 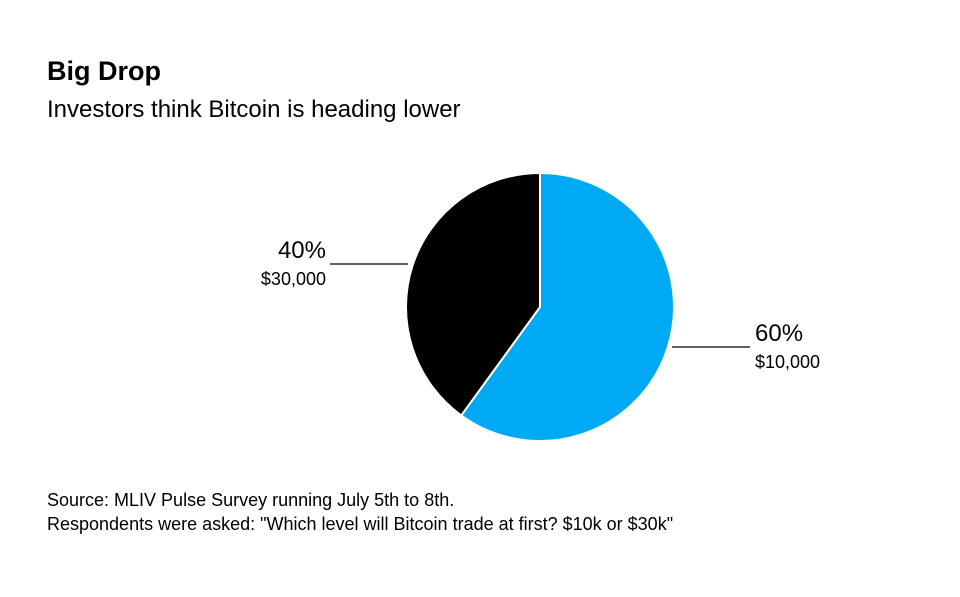 What do you see at coordinates (779, 333) in the screenshot?
I see `slice-percent-label: 60%` at bounding box center [779, 333].